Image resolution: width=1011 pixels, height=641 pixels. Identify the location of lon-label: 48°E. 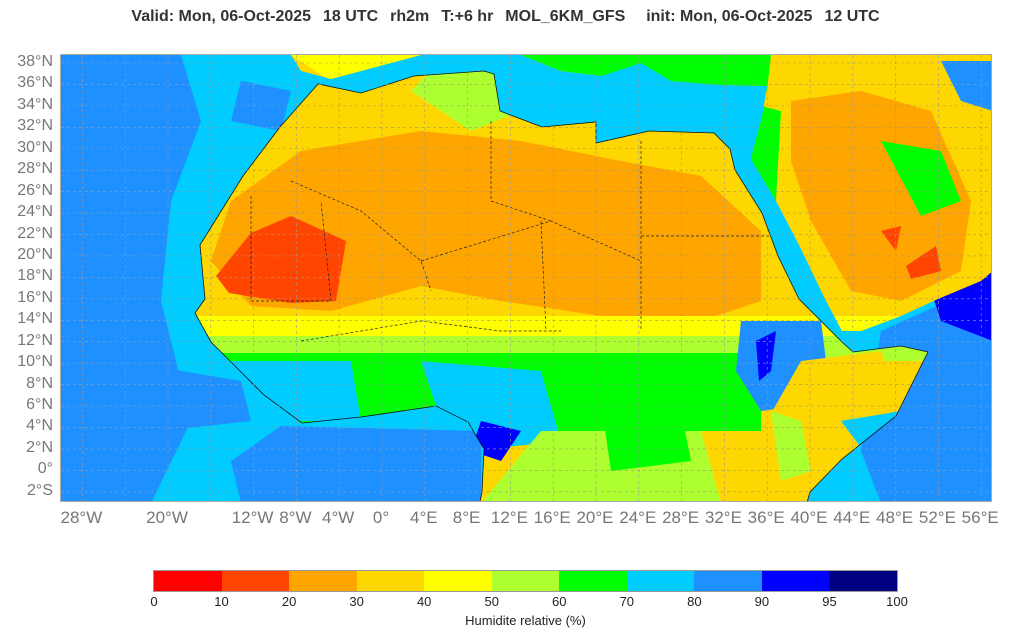
(895, 517).